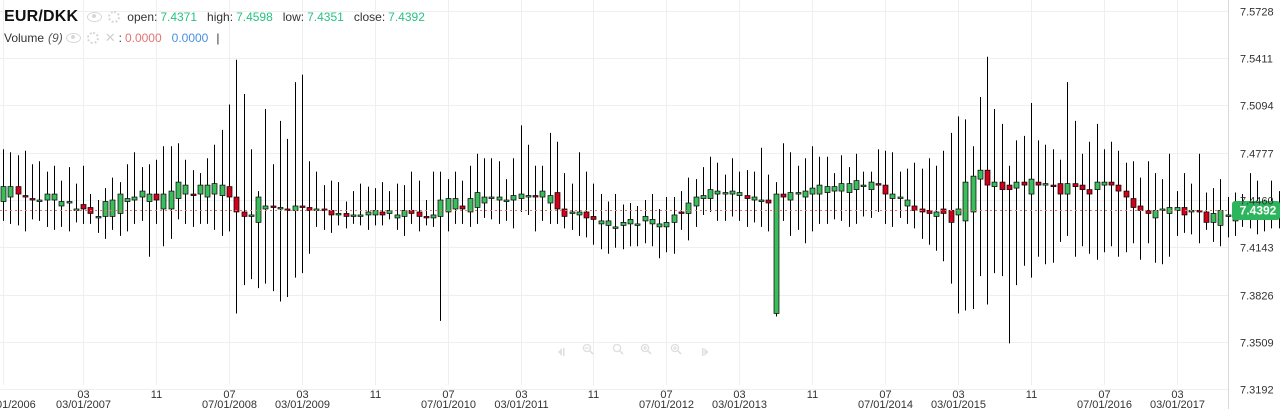 The height and width of the screenshot is (414, 1280). Describe the element at coordinates (83, 404) in the screenshot. I see `x-tick-date: 03/01/2007` at that location.